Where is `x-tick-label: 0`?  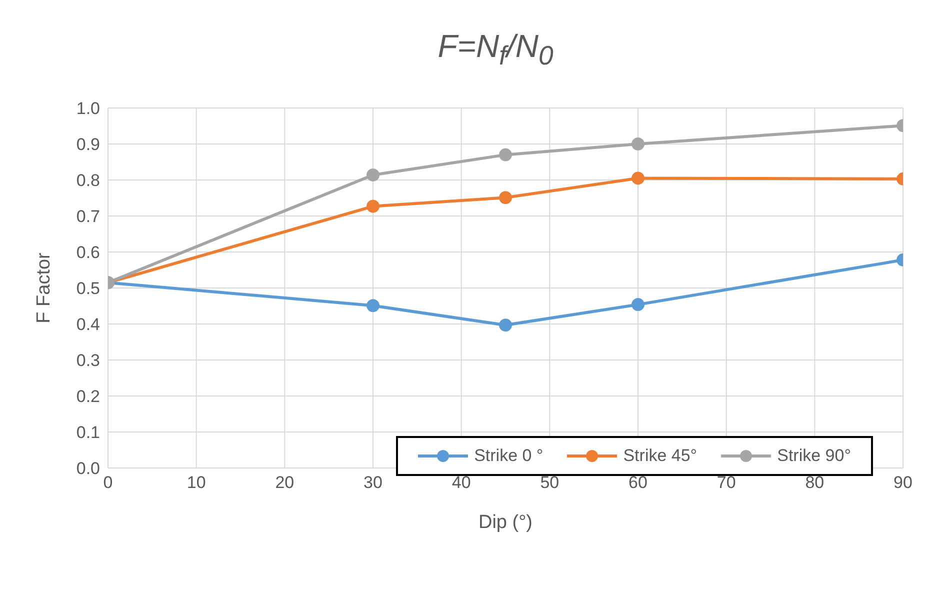
x-tick-label: 0 is located at coordinates (108, 482).